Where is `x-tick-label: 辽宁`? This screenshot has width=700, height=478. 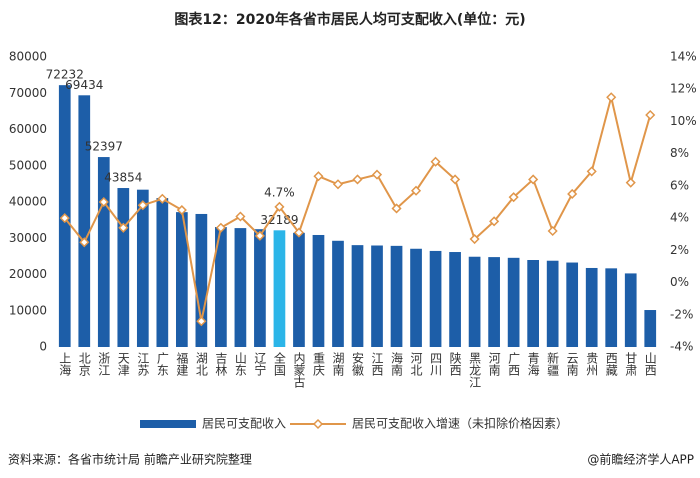
x-tick-label: 辽宁 is located at coordinates (260, 364).